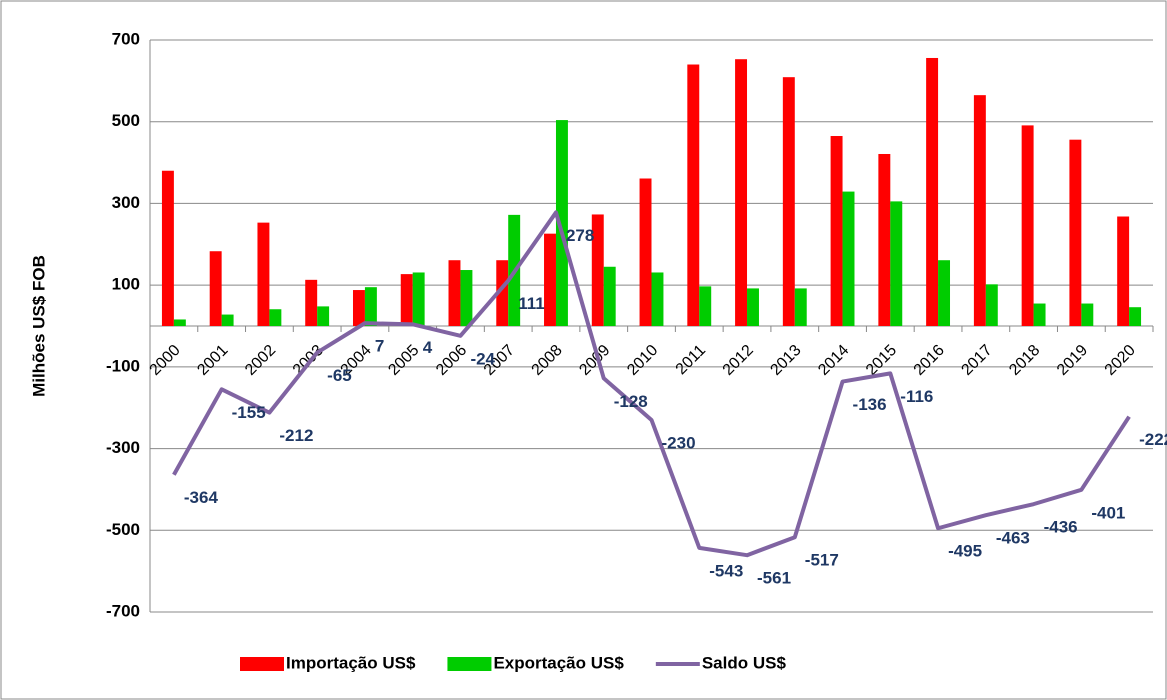 The image size is (1167, 700). What do you see at coordinates (916, 396) in the screenshot?
I see `data-label: -116` at bounding box center [916, 396].